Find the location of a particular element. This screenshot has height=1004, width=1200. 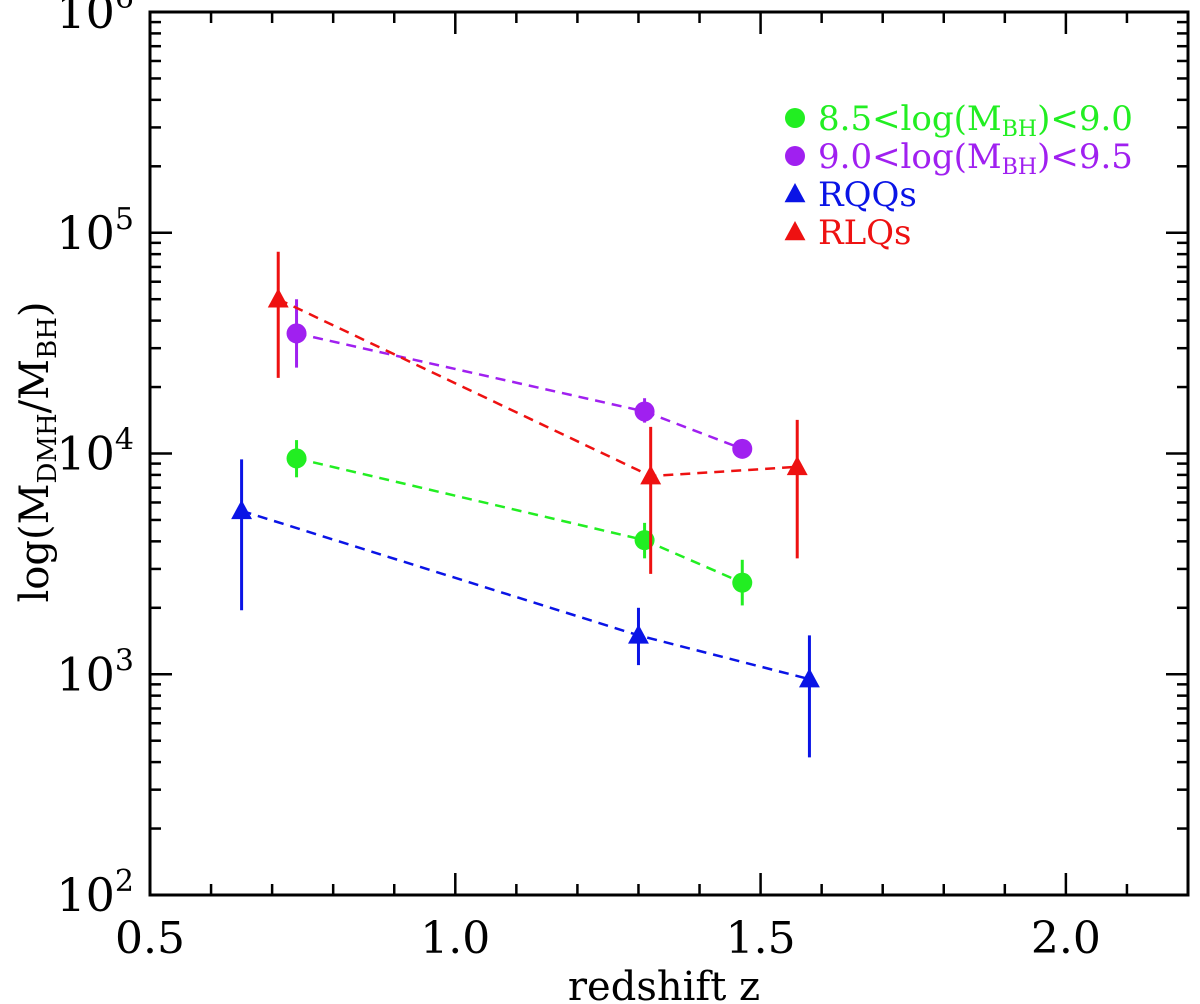

series-line-rqq is located at coordinates (525, 595).